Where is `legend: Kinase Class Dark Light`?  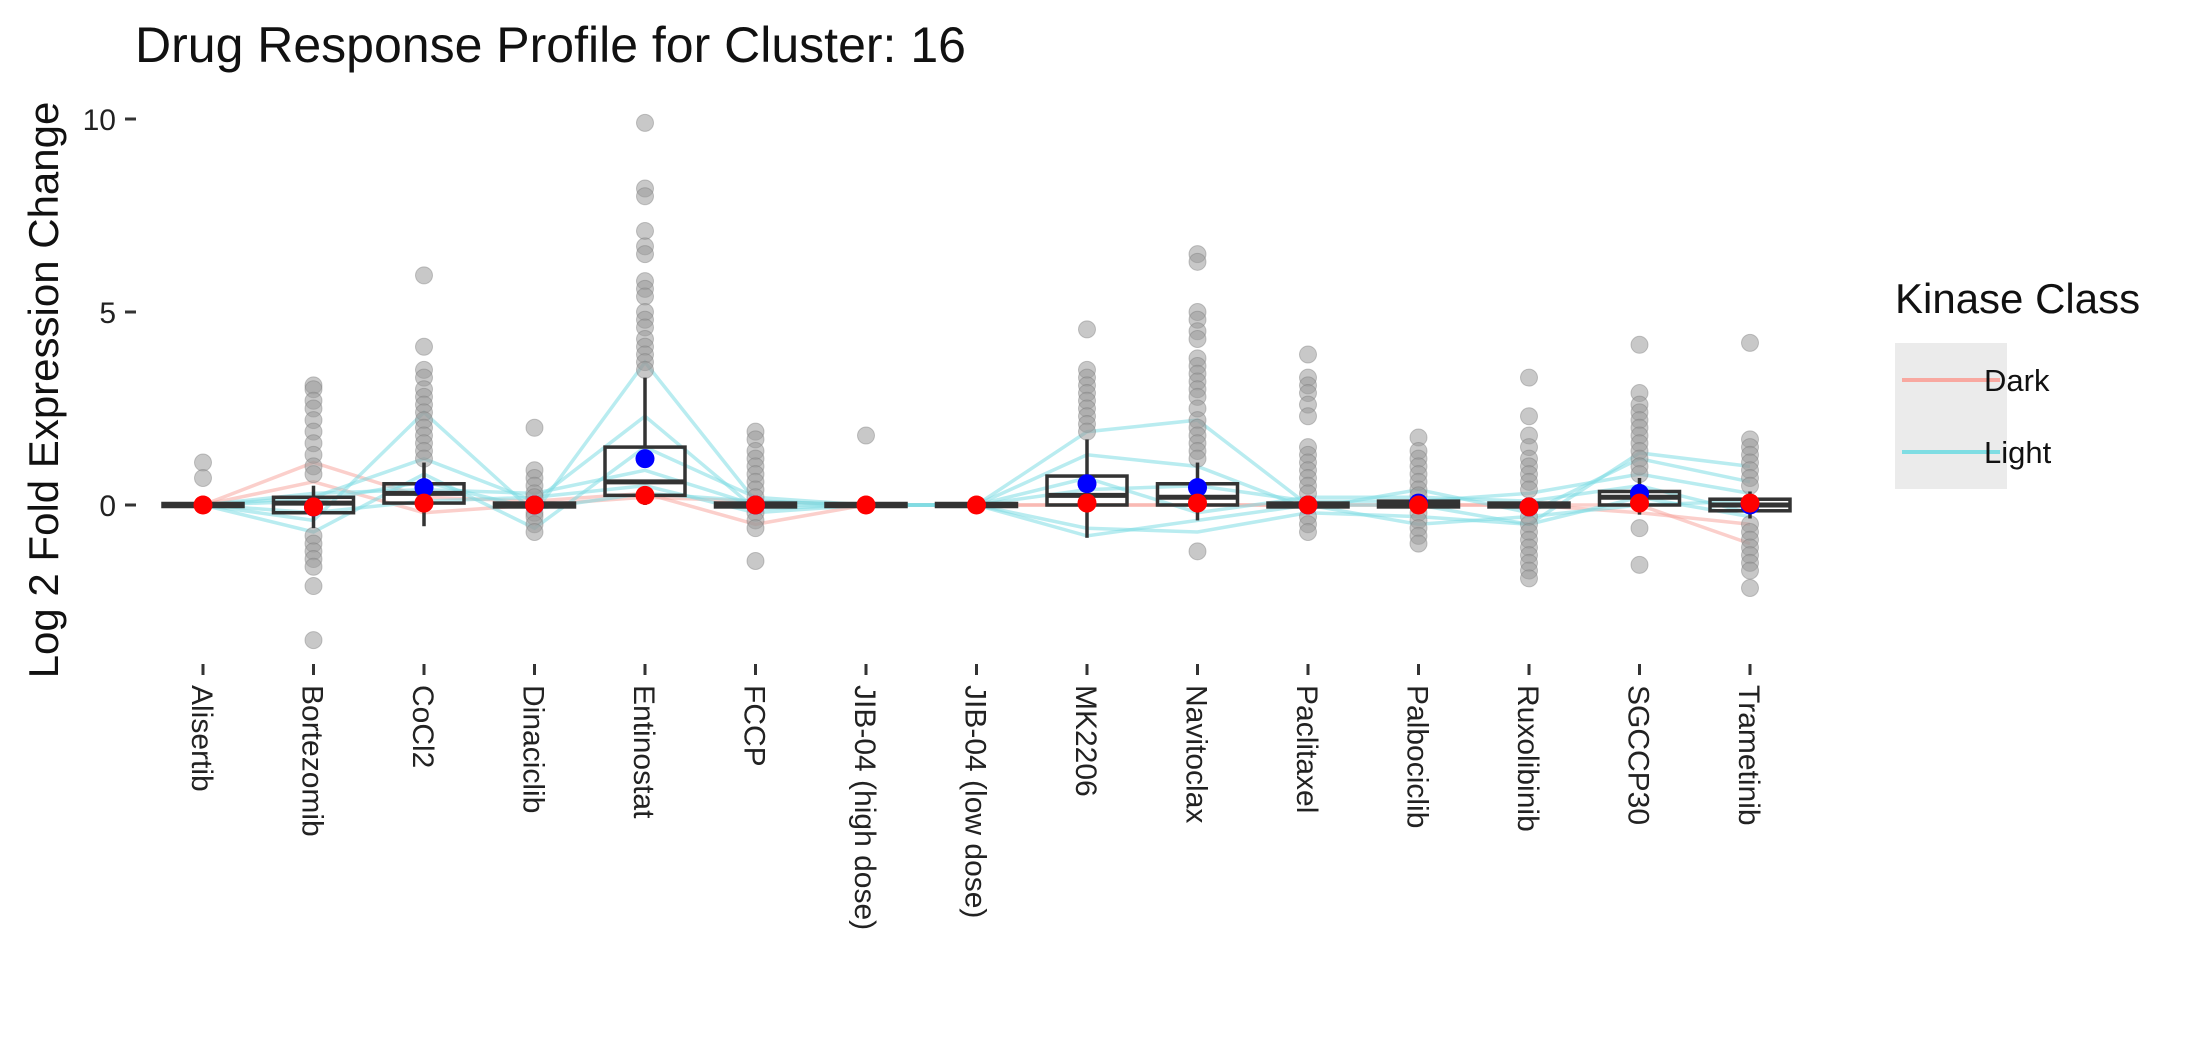
legend: Kinase Class Dark Light is located at coordinates (2017, 382).